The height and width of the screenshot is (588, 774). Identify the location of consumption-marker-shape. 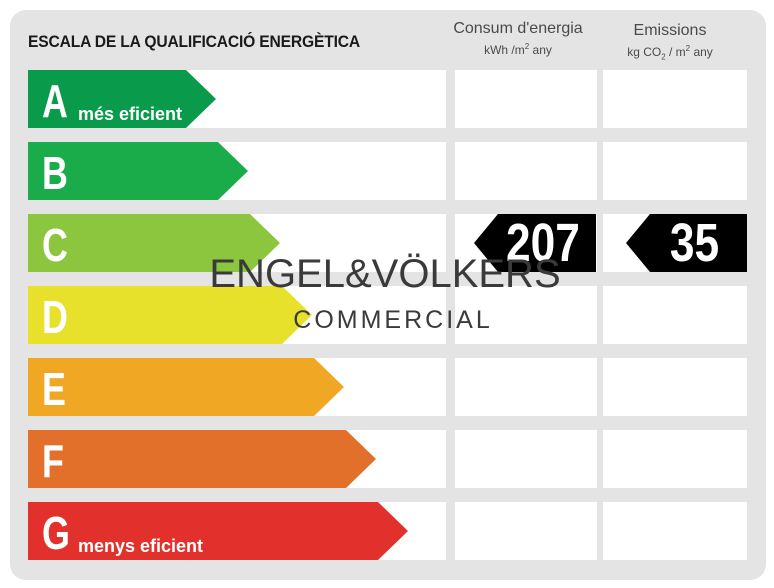
(535, 243).